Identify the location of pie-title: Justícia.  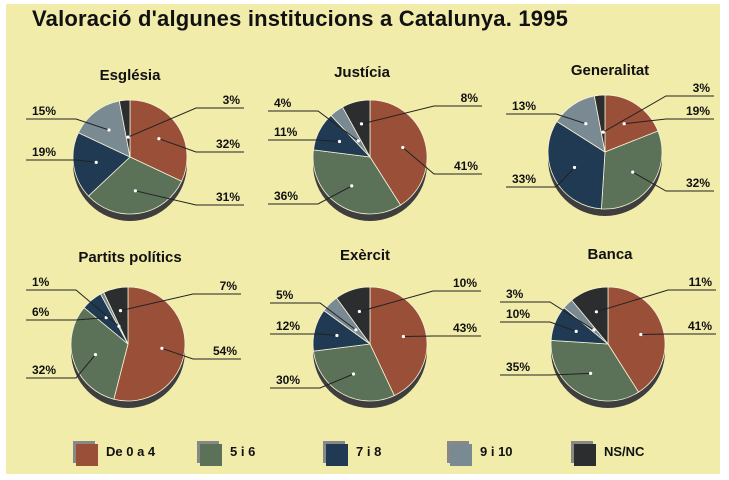
(362, 72).